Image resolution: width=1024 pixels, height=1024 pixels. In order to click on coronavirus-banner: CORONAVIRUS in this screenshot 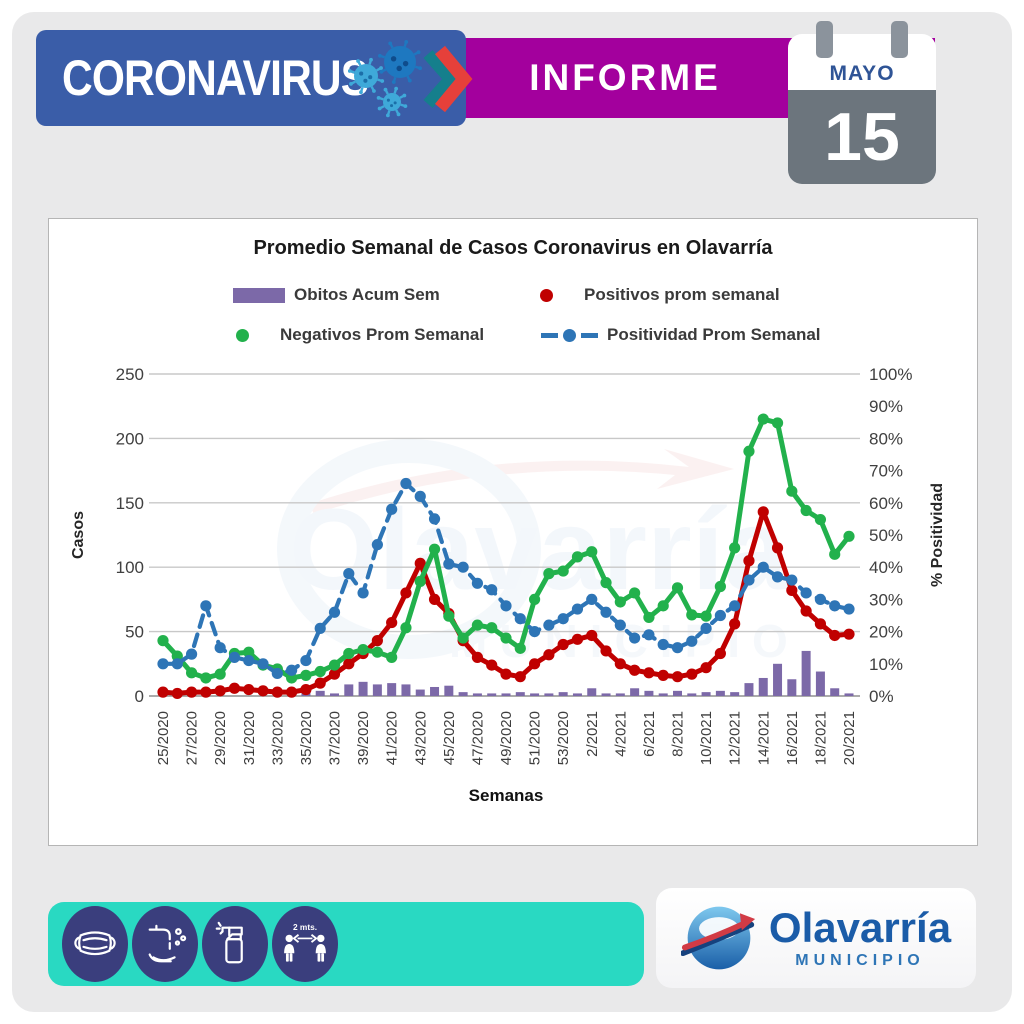, I will do `click(254, 78)`.